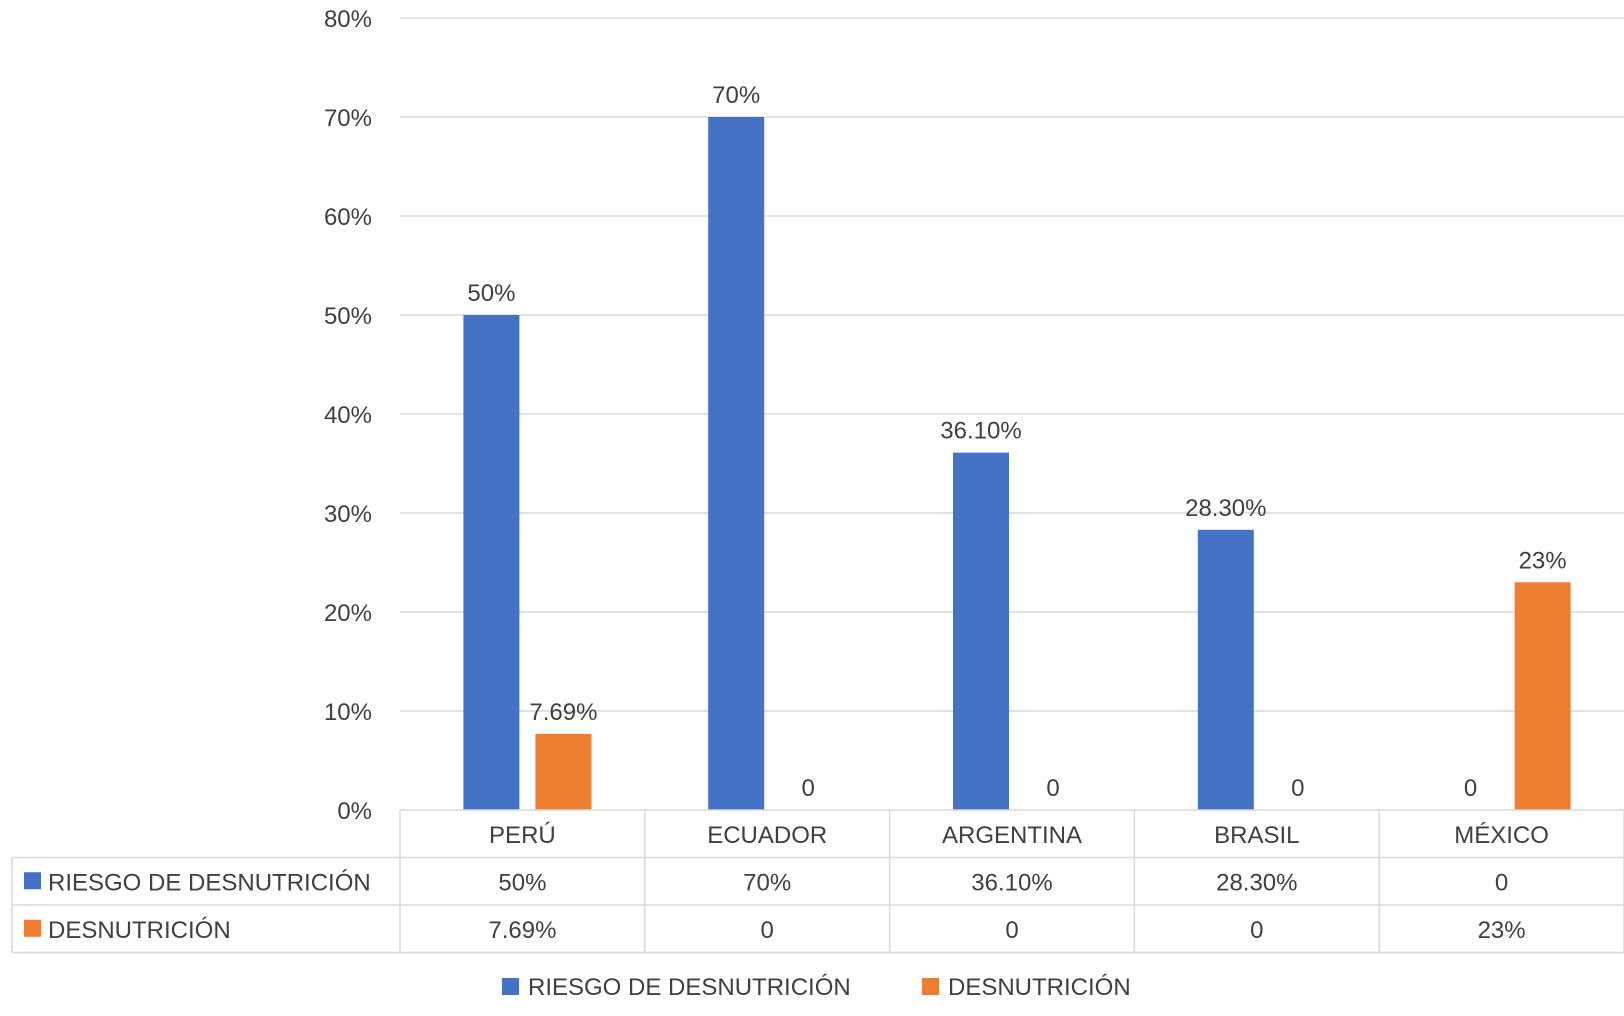  I want to click on table-cell: 36.10%, so click(1011, 882).